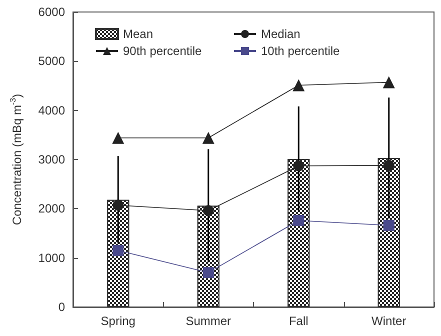 Image resolution: width=441 pixels, height=336 pixels. Describe the element at coordinates (52, 61) in the screenshot. I see `y-tick-label: 5000` at that location.